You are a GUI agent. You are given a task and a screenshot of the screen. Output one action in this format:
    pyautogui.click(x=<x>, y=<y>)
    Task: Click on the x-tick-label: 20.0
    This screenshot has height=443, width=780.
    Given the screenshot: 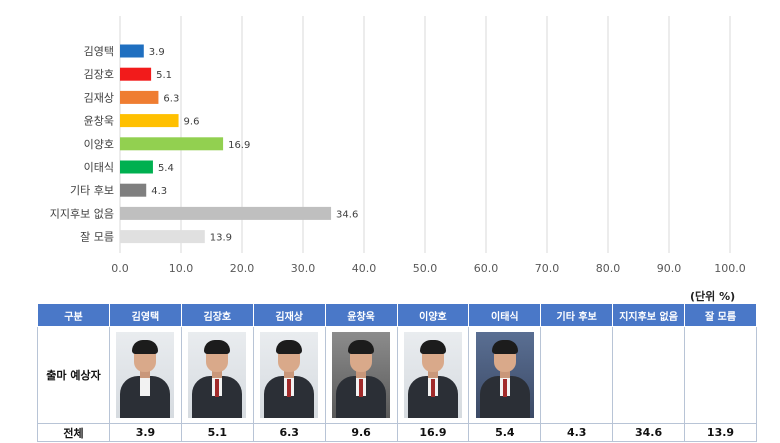 What is the action you would take?
    pyautogui.click(x=242, y=268)
    